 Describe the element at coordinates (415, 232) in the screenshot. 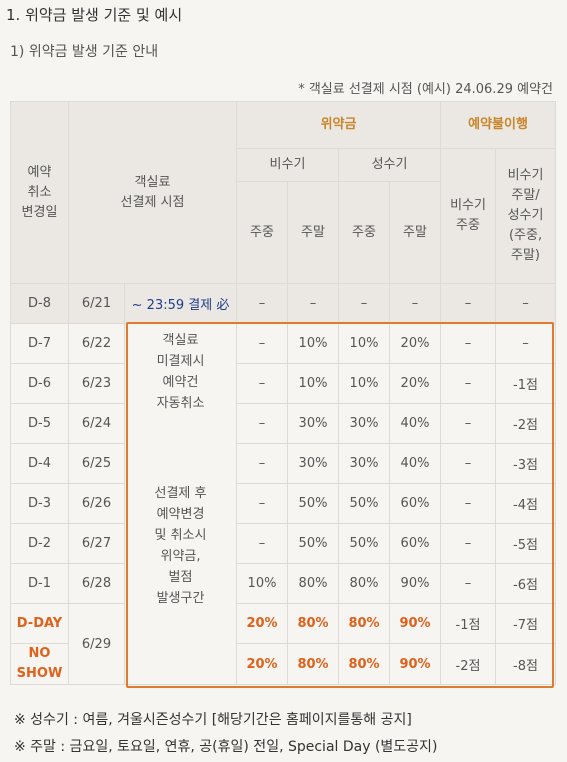

I see `header-peak-weekend: 주말` at that location.